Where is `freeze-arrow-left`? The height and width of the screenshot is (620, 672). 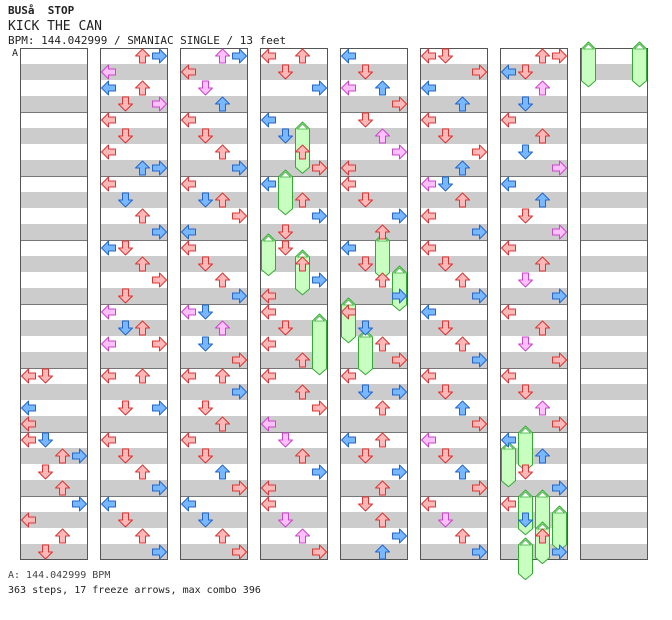 freeze-arrow-left is located at coordinates (268, 255).